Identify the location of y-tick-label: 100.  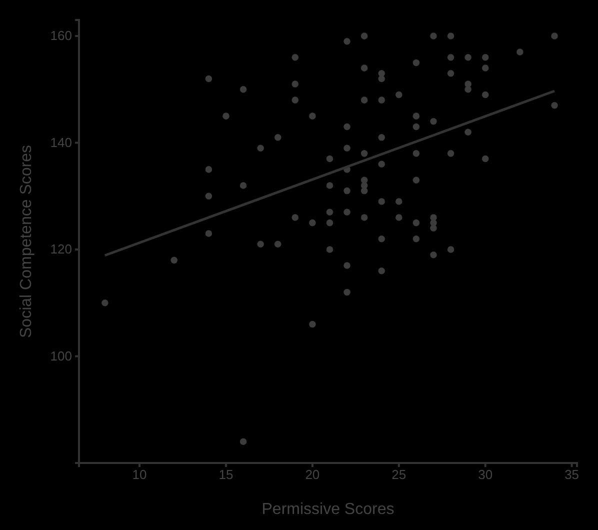
(61, 356).